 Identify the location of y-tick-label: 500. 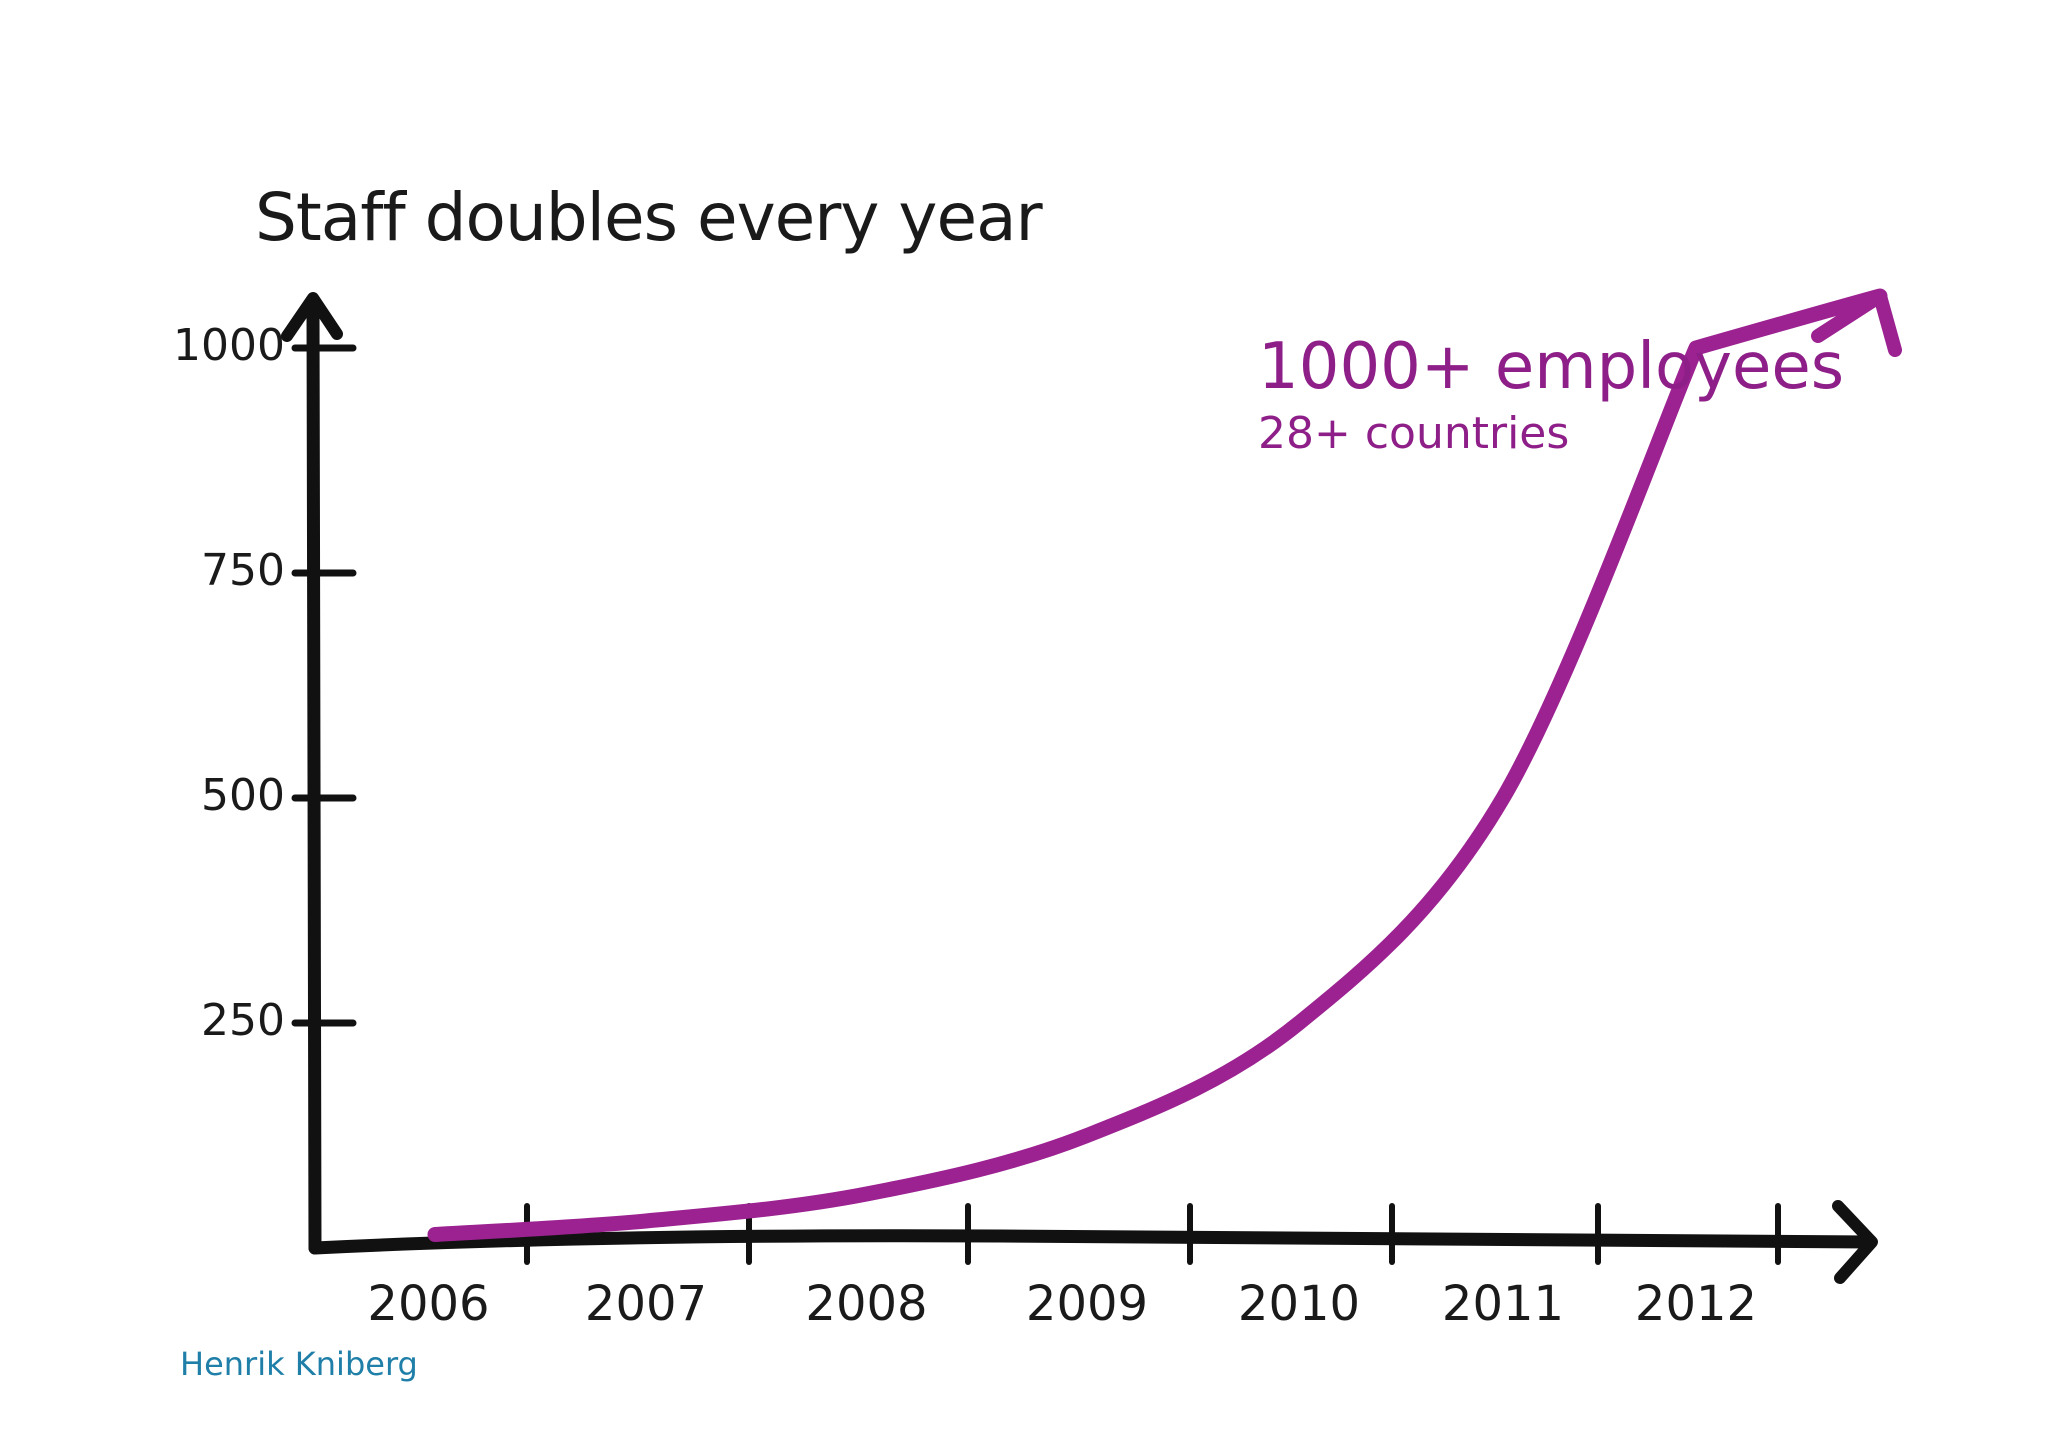
(243, 795).